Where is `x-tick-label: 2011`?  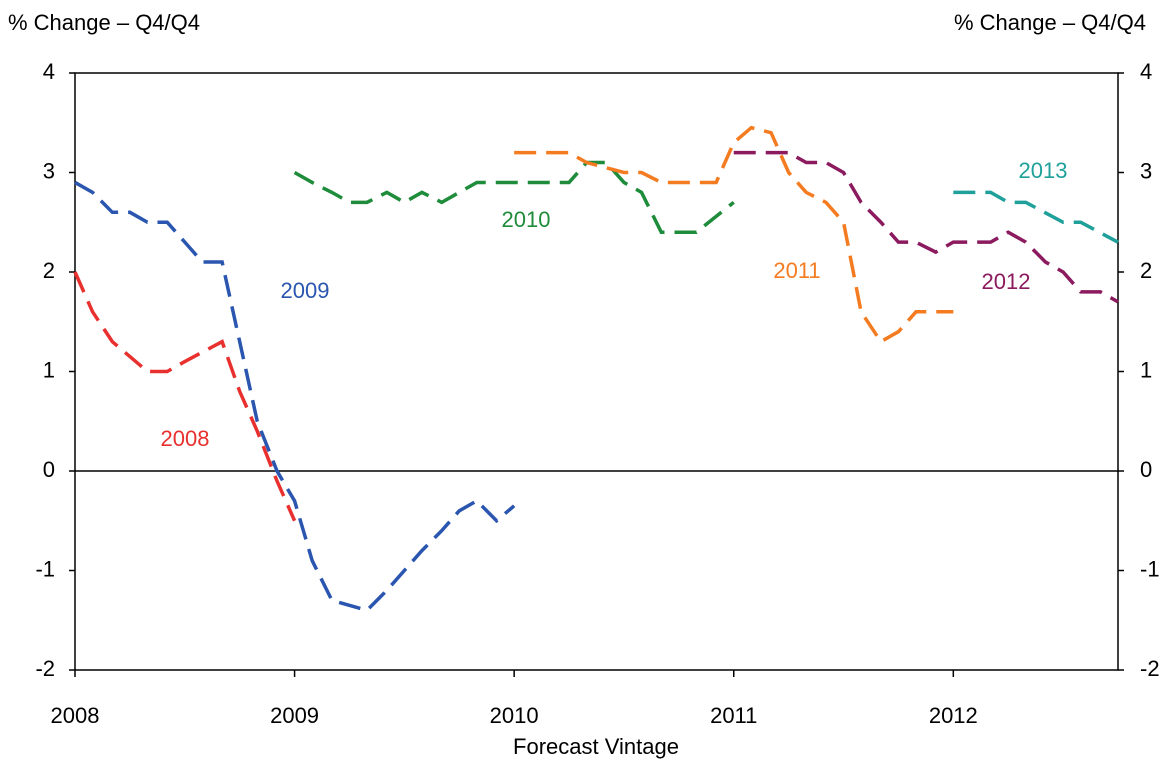
x-tick-label: 2011 is located at coordinates (733, 715).